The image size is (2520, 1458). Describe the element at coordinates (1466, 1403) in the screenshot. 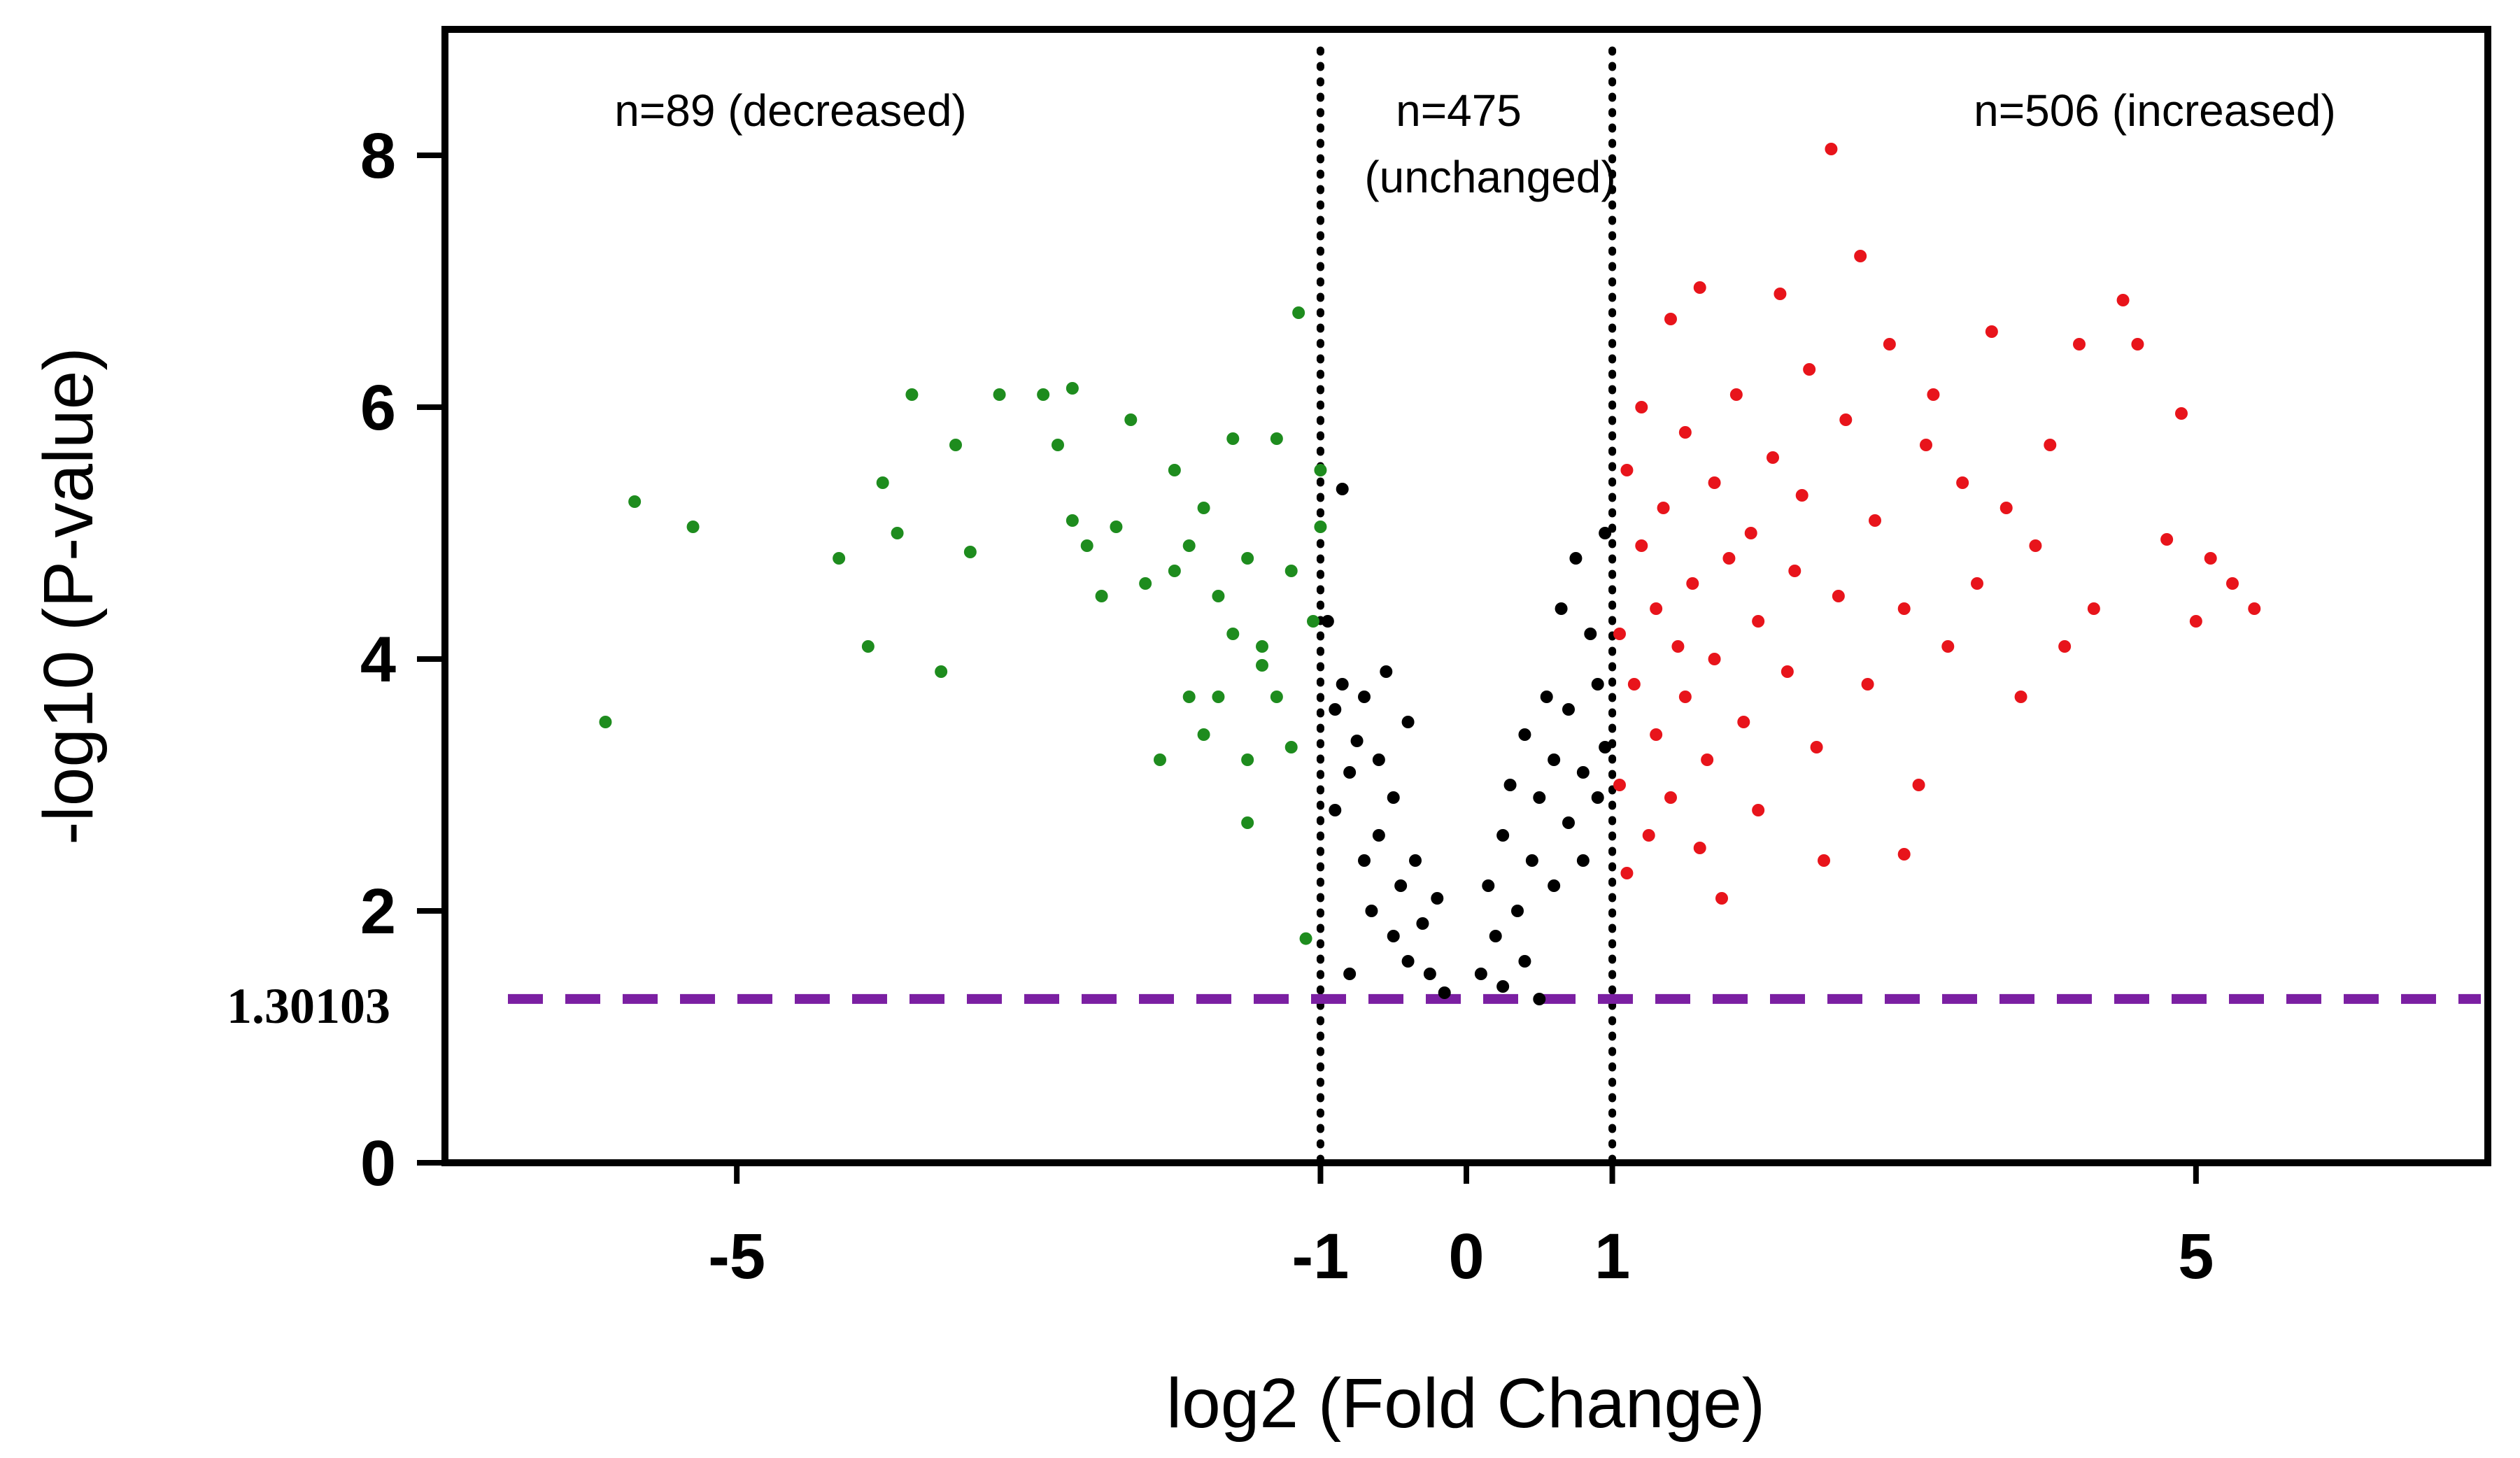

I see `x-axis-title: log2 (Fold Change)` at that location.